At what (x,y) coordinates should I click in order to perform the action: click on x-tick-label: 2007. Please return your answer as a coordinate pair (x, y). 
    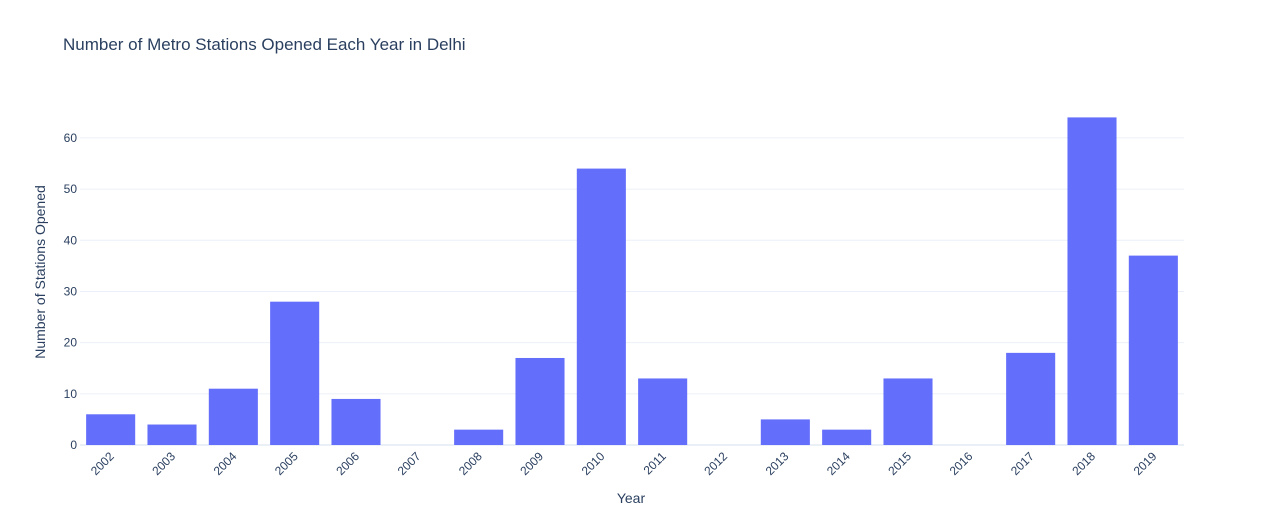
    Looking at the image, I should click on (409, 463).